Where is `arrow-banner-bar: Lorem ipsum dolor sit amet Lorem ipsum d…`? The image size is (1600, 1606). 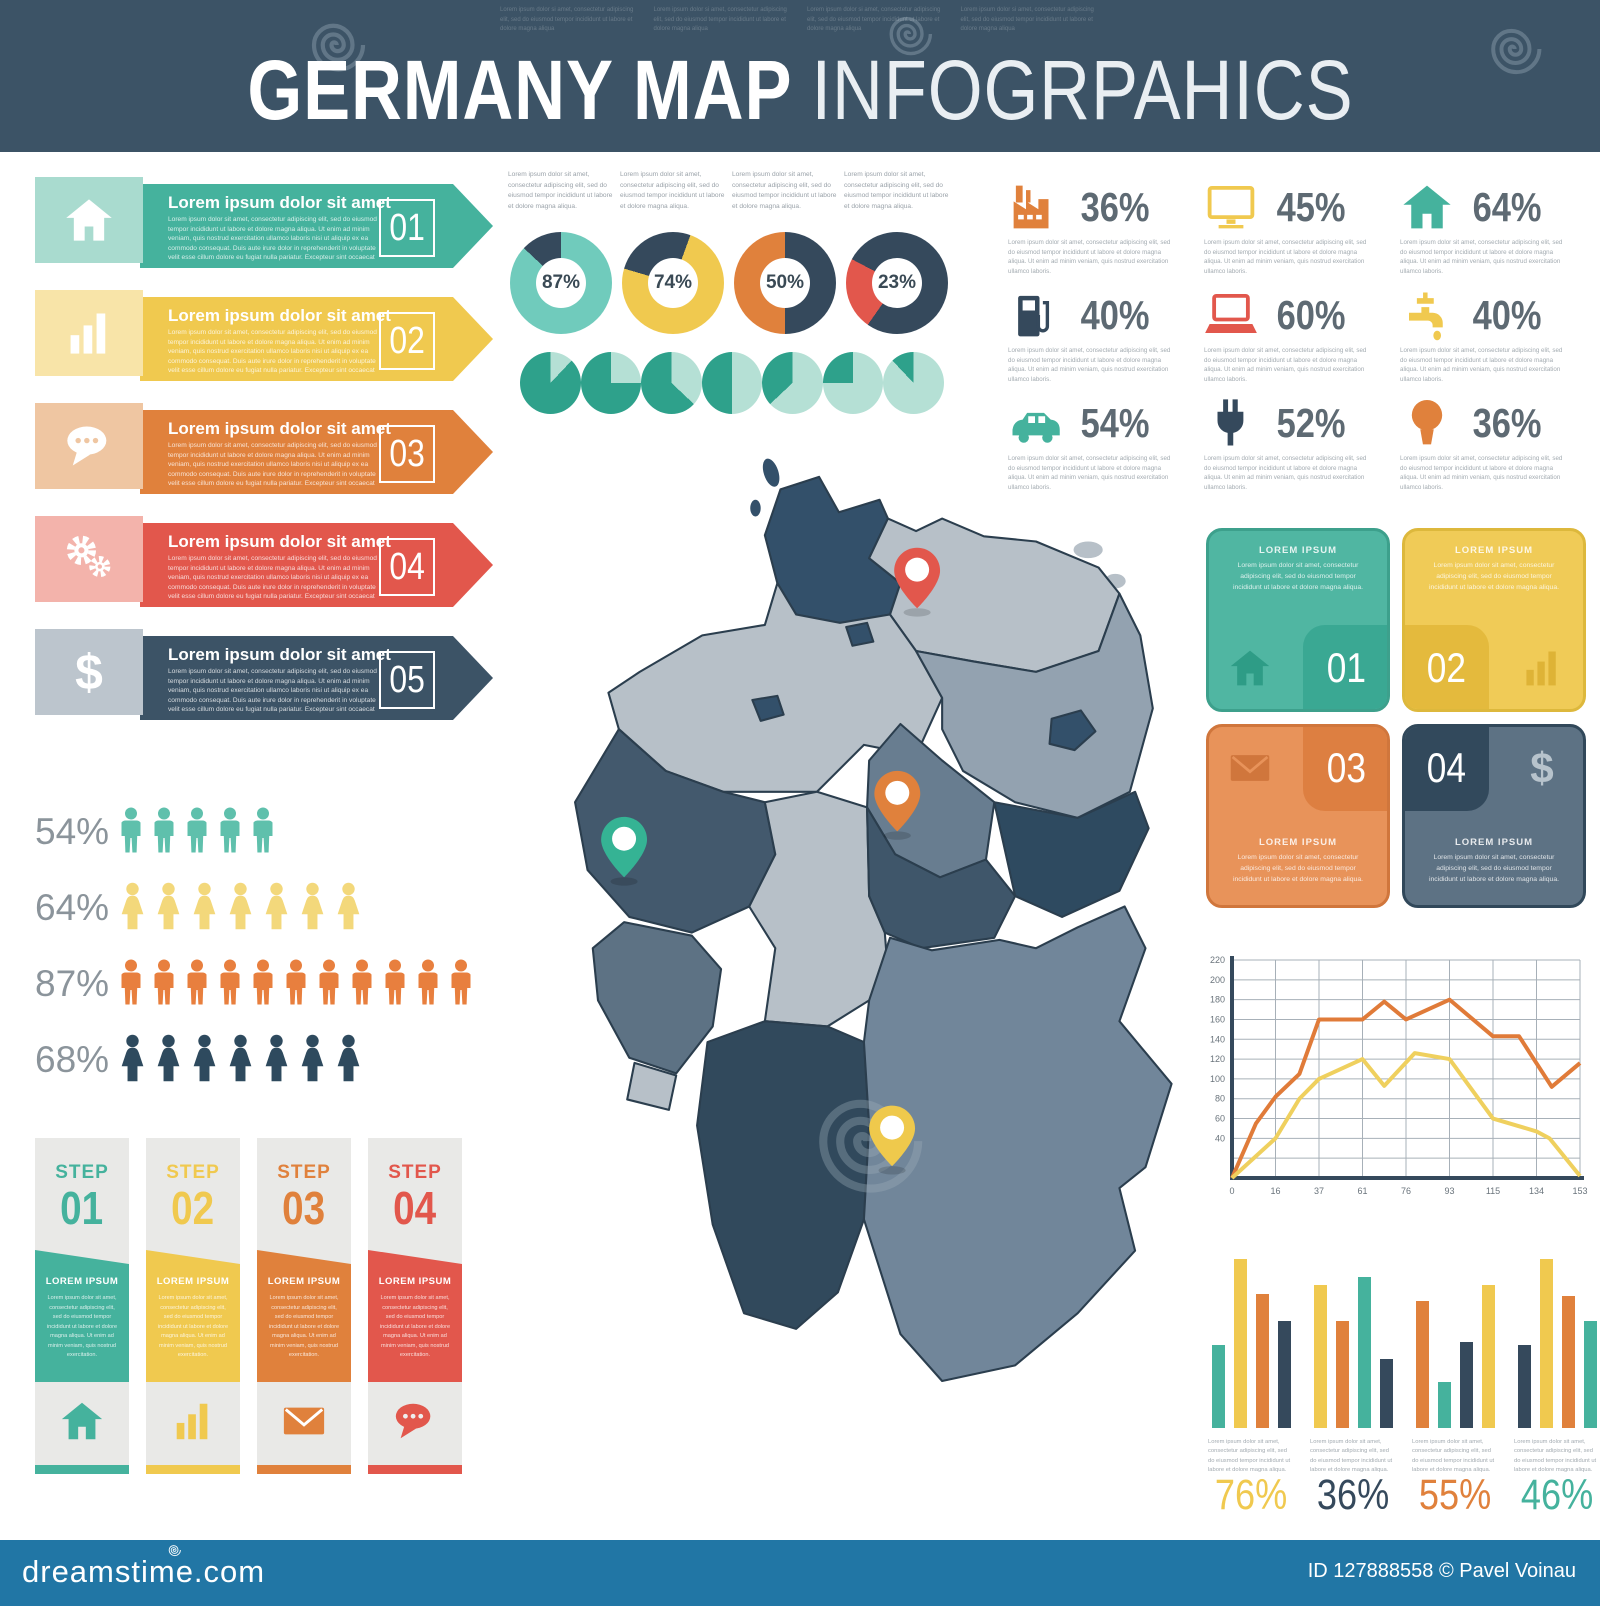
arrow-banner-bar: Lorem ipsum dolor sit amet Lorem ipsum d… is located at coordinates (316, 678).